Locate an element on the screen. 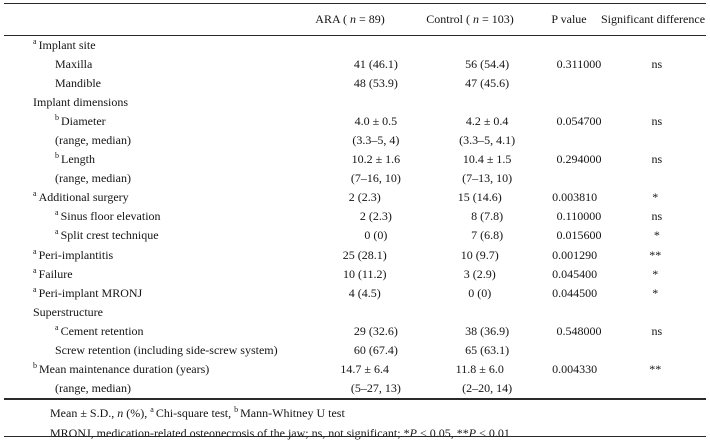  row-label: a Additional surgery is located at coordinates (81, 197).